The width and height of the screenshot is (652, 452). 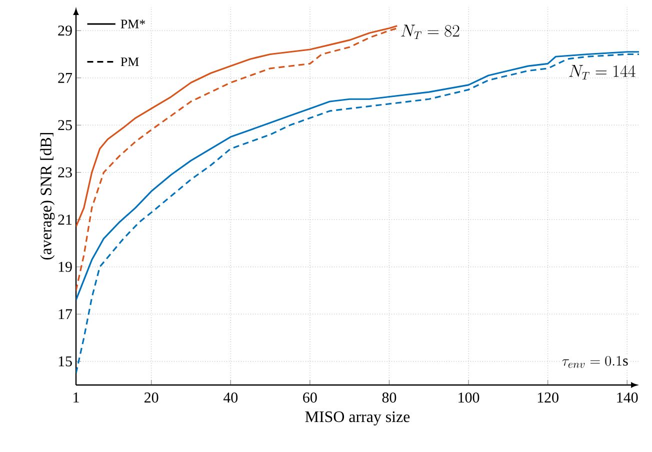 What do you see at coordinates (132, 24) in the screenshot?
I see `annotation: PM*` at bounding box center [132, 24].